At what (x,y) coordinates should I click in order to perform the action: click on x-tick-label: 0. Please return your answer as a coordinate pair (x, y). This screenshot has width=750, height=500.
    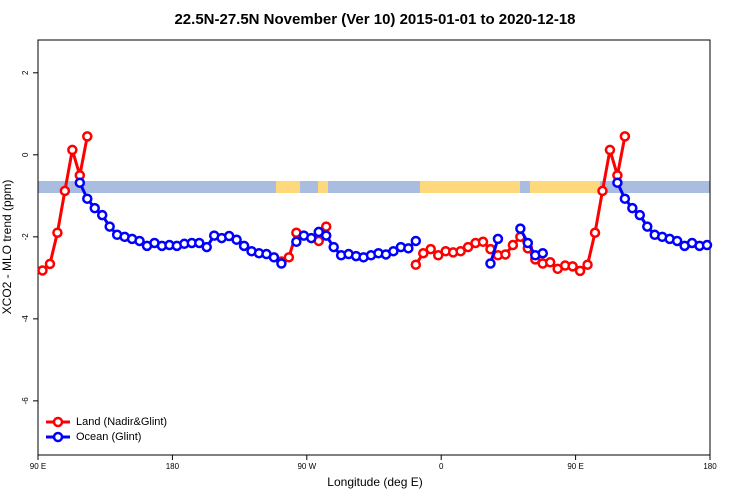
    Looking at the image, I should click on (441, 466).